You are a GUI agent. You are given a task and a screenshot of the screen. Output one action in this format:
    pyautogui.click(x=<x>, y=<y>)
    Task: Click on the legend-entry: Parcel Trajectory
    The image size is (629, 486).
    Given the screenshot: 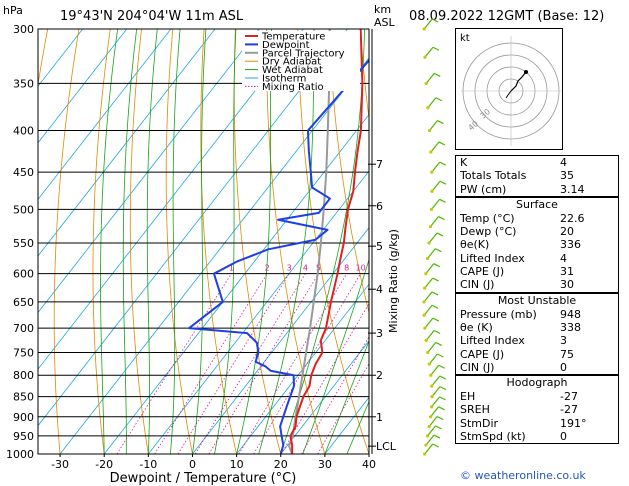 What is the action you would take?
    pyautogui.click(x=303, y=53)
    